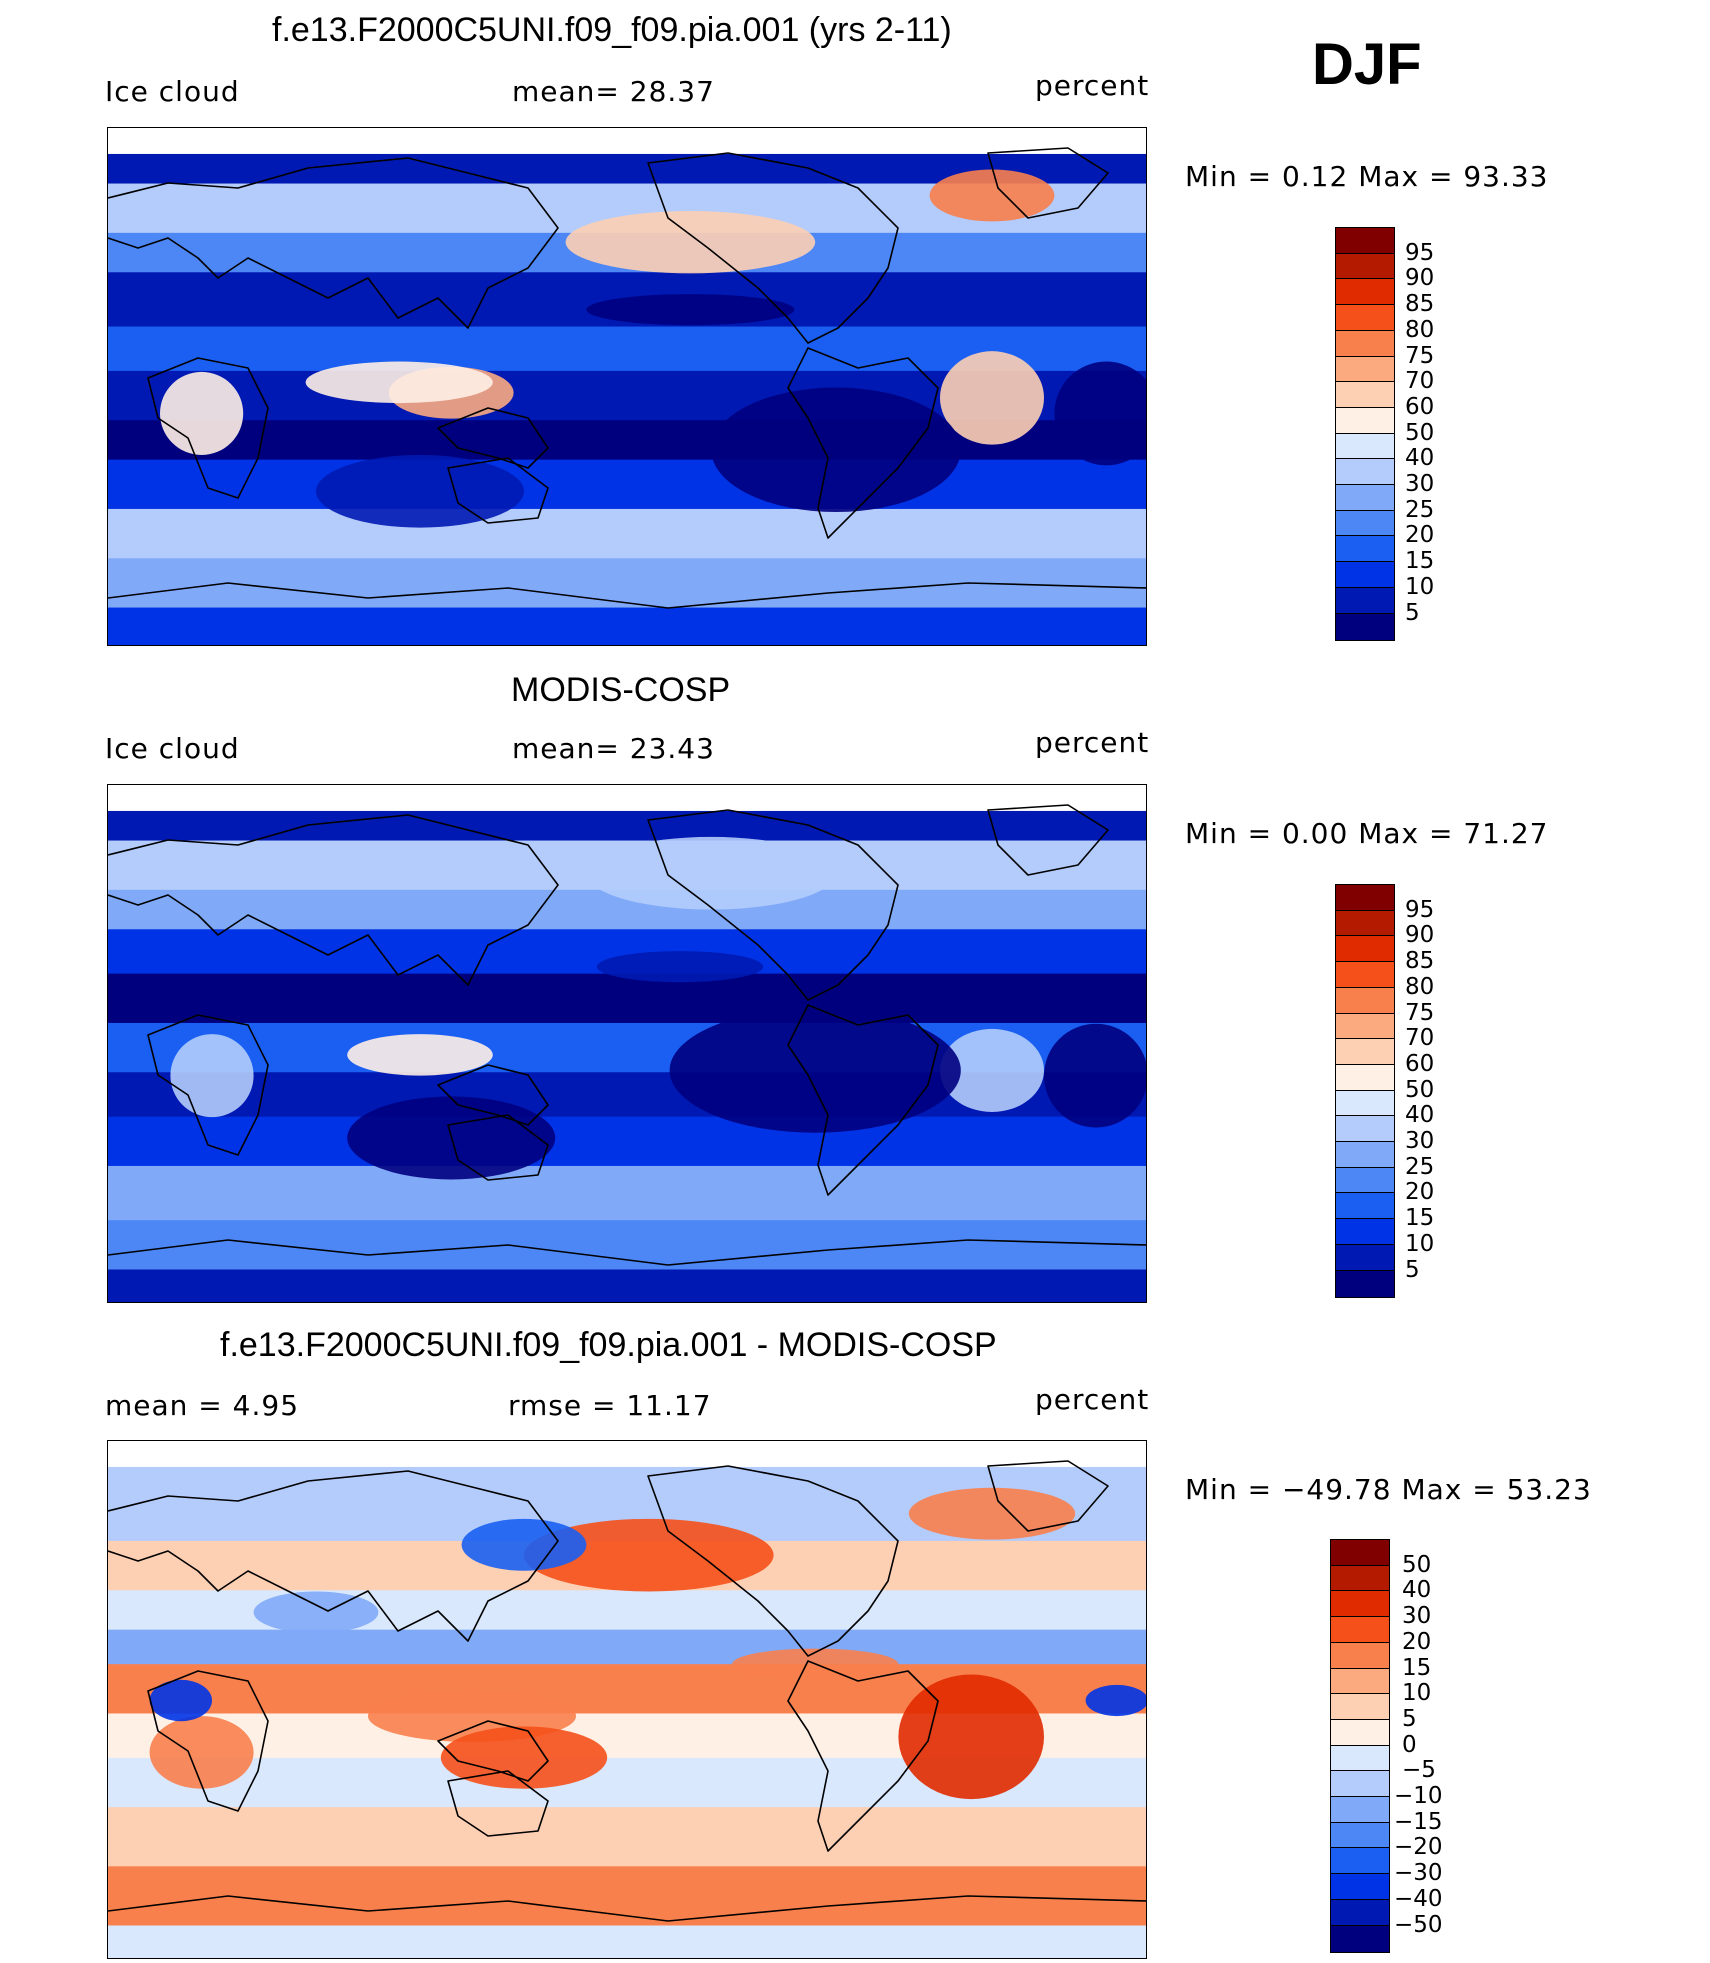 This screenshot has width=1710, height=1963. What do you see at coordinates (613, 748) in the screenshot?
I see `mean-label: mean= 23.43` at bounding box center [613, 748].